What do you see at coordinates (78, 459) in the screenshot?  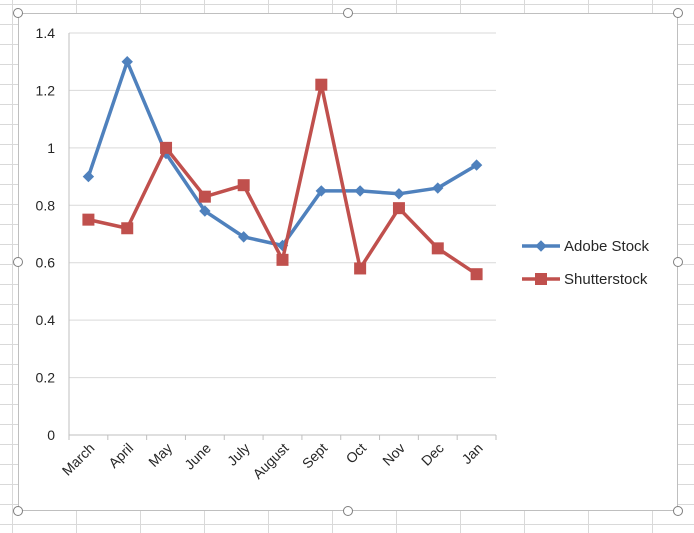 I see `x-tick-label: March` at bounding box center [78, 459].